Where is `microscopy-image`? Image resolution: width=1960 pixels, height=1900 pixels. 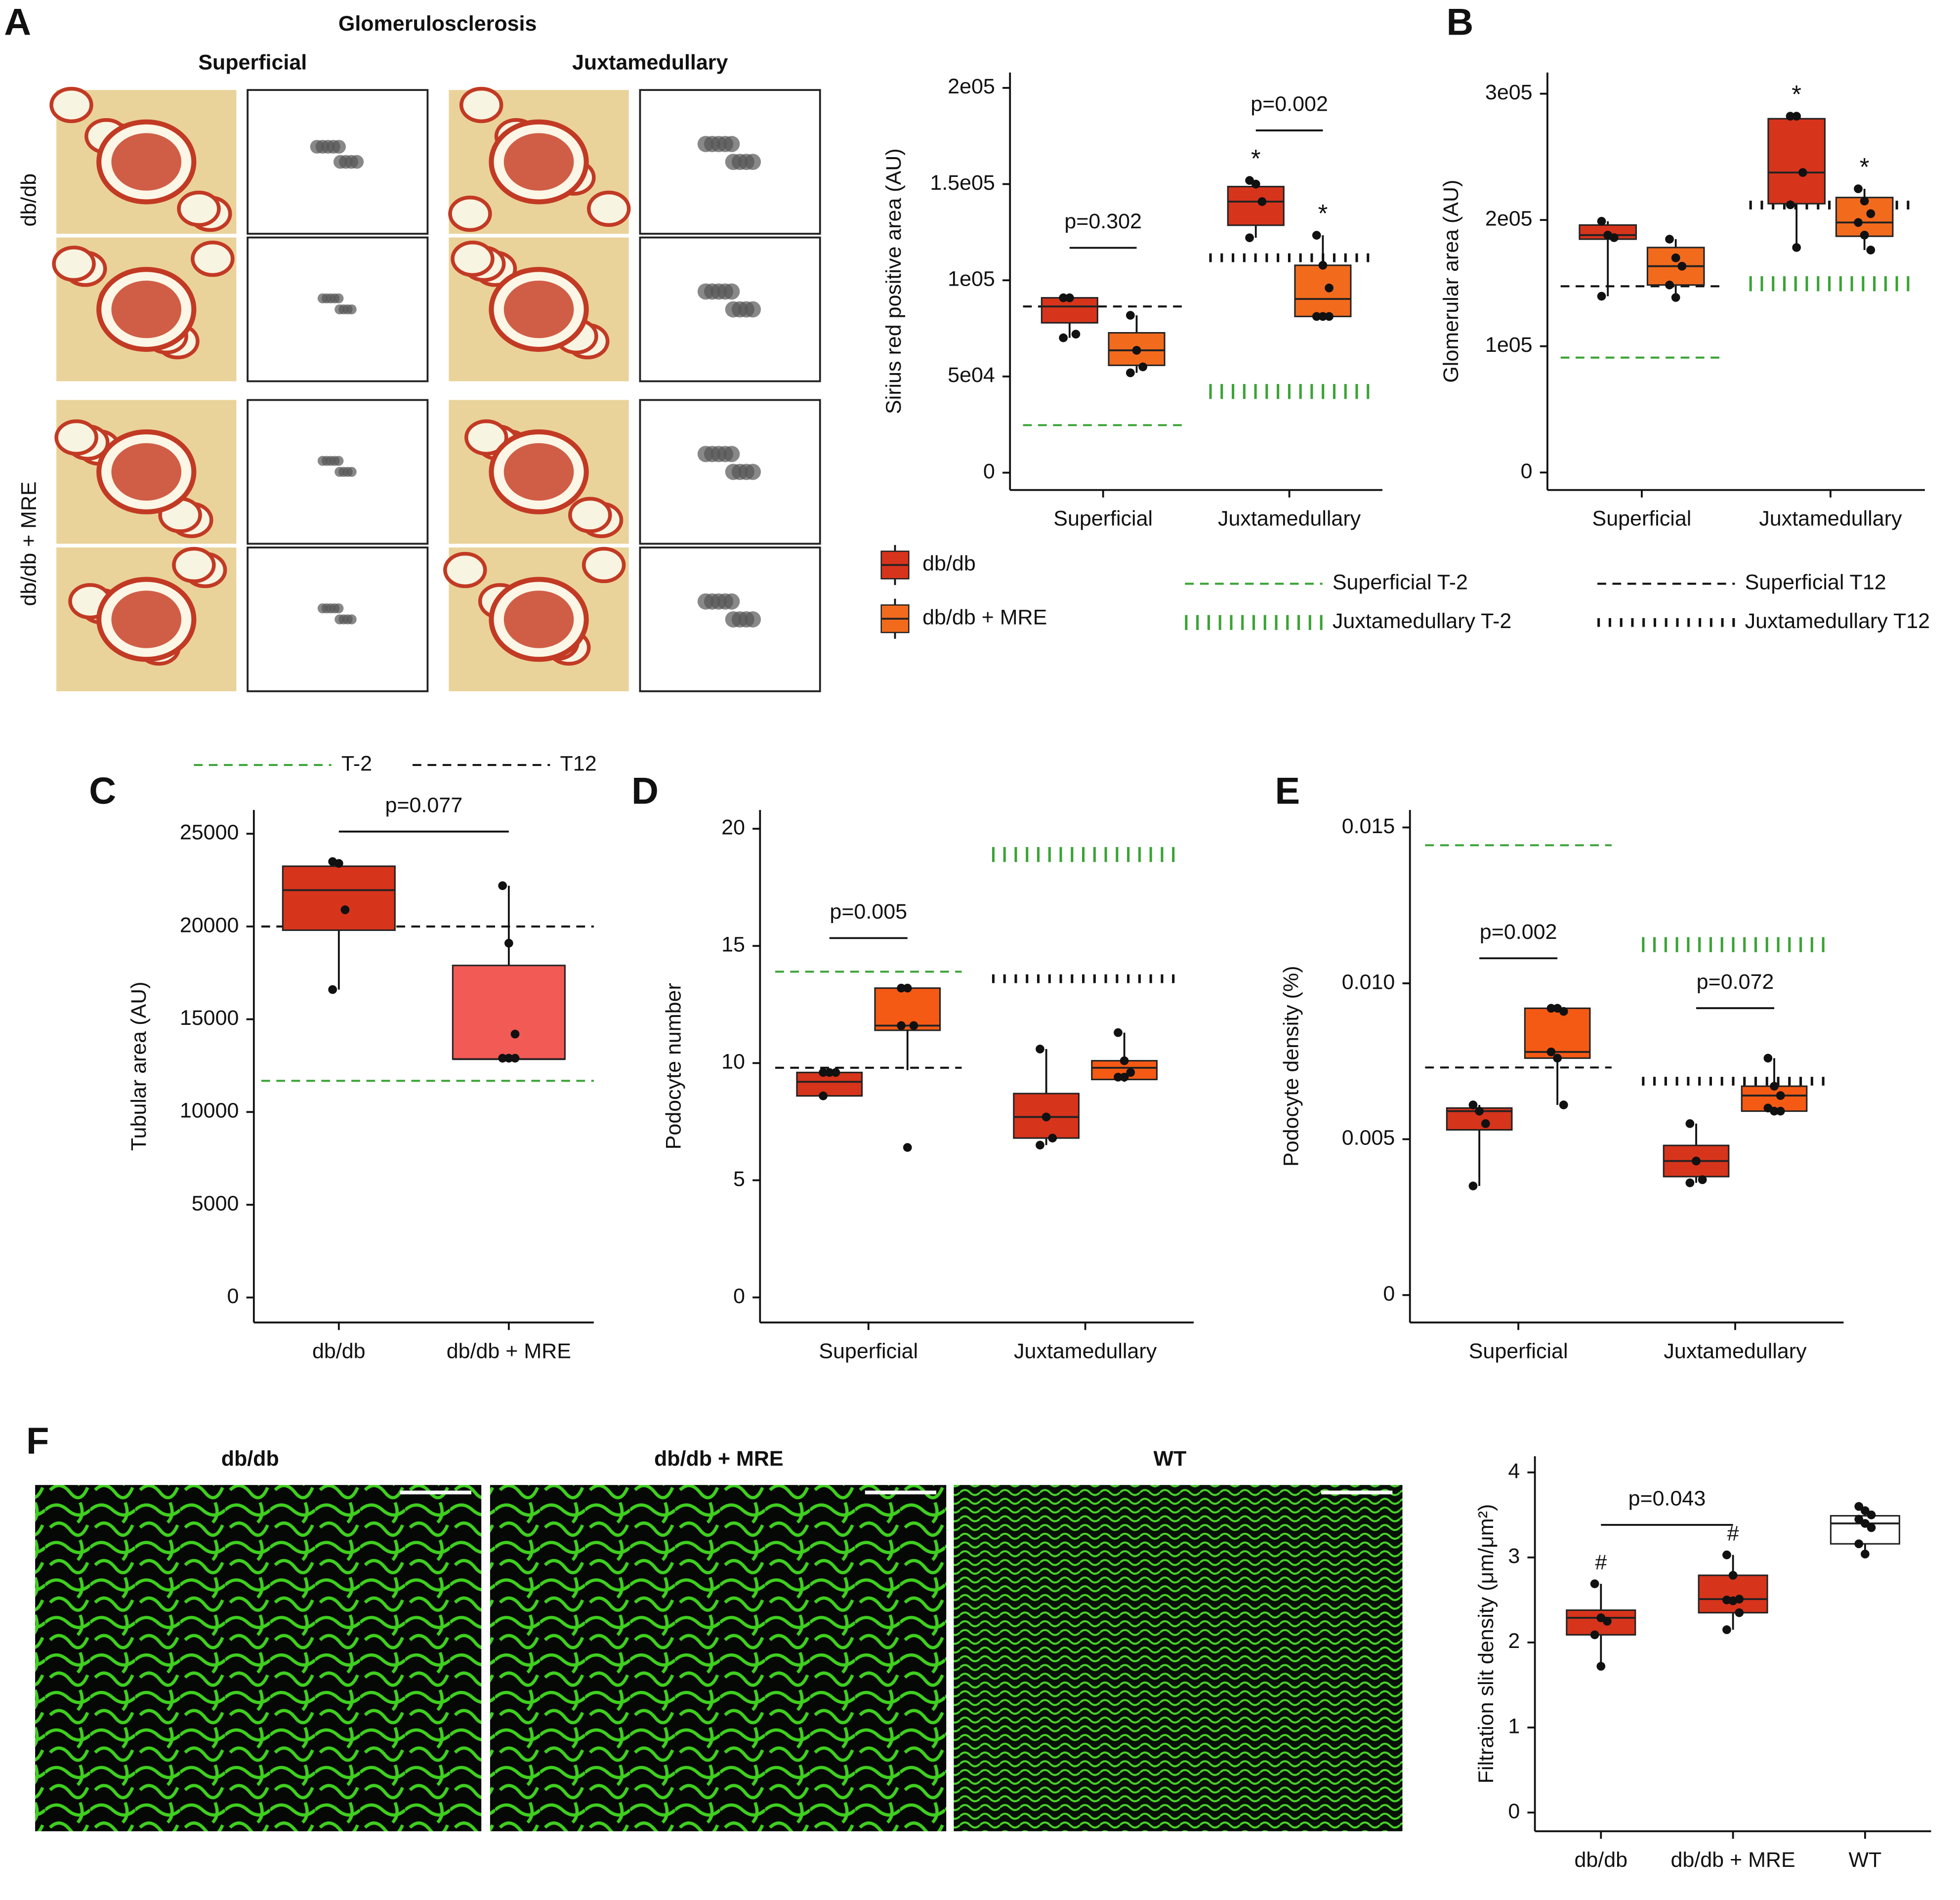 microscopy-image is located at coordinates (1178, 1658).